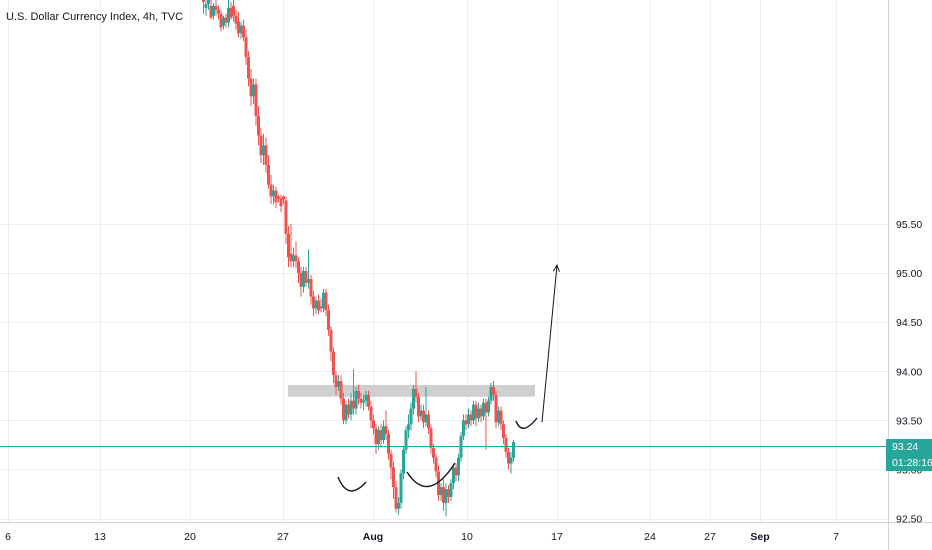  What do you see at coordinates (557, 537) in the screenshot?
I see `x-tick-label: 17` at bounding box center [557, 537].